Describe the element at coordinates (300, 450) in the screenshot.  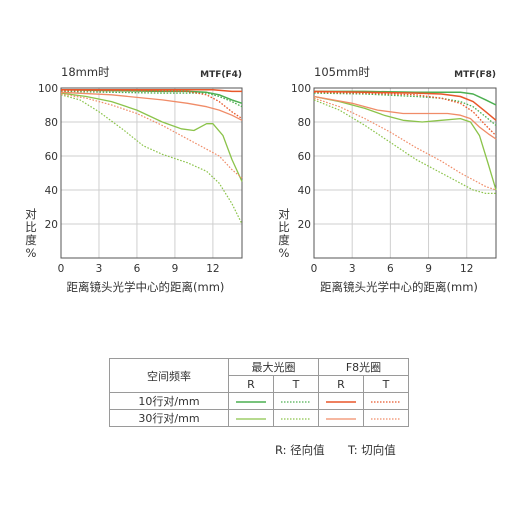
I see `note-radial: R: 径向值` at that location.